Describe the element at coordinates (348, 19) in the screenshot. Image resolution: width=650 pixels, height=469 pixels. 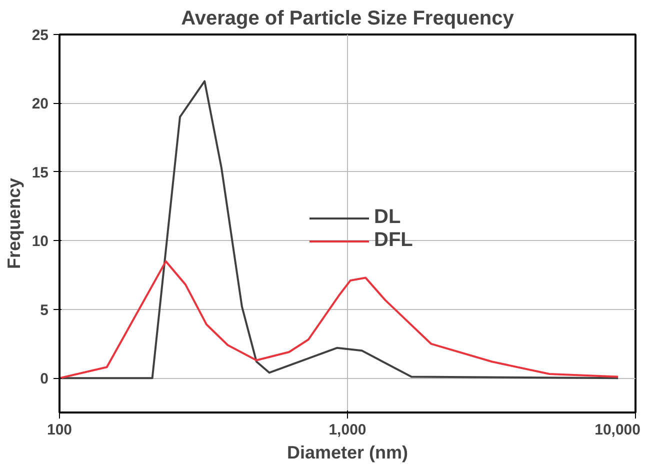
I see `chart-title: Average of Particle Size Frequency` at that location.